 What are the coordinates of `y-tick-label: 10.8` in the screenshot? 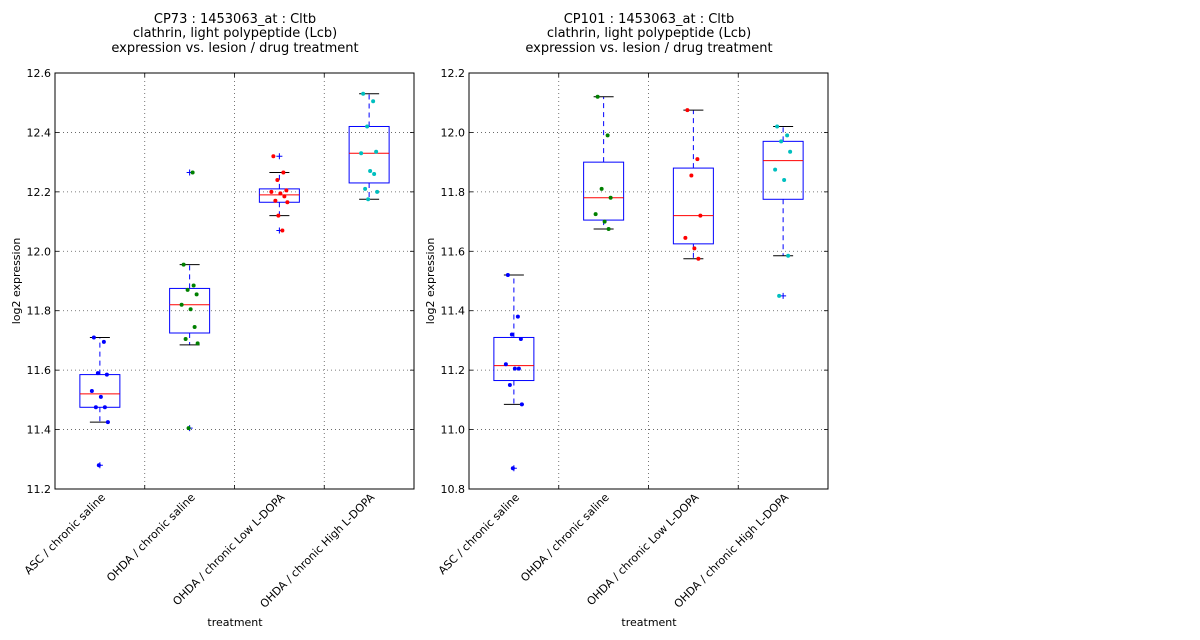 It's located at (453, 489).